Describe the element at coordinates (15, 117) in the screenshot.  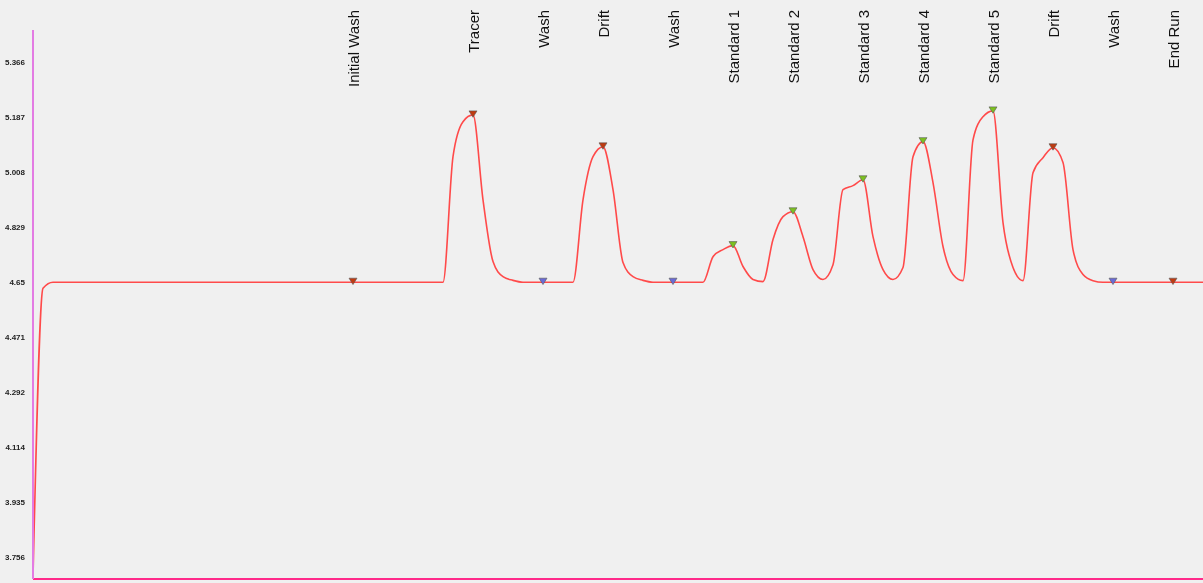
I see `y-tick-label: 5.187` at that location.